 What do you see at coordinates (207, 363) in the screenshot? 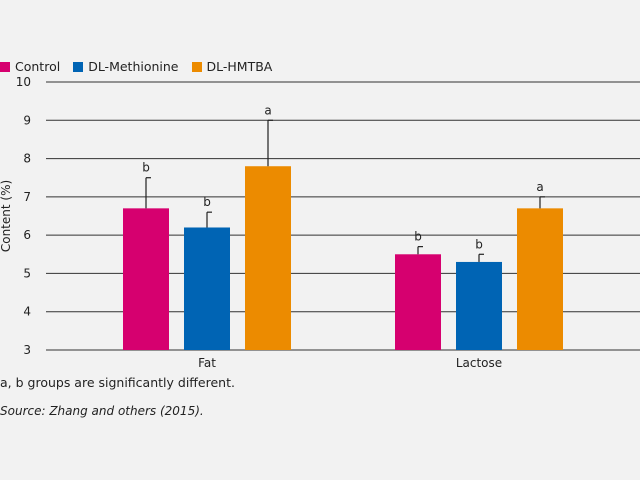
I see `x-tick-label: Fat` at bounding box center [207, 363].